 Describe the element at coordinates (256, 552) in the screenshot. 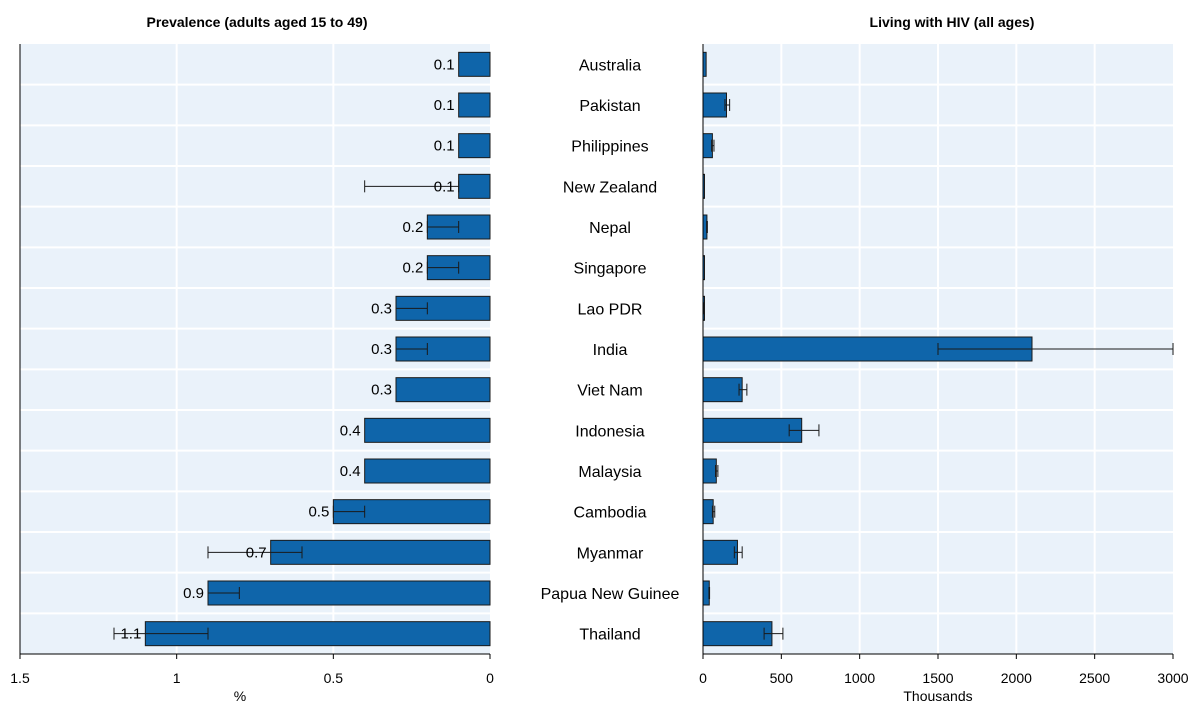

I see `prevalence-value-label: 0.7` at that location.